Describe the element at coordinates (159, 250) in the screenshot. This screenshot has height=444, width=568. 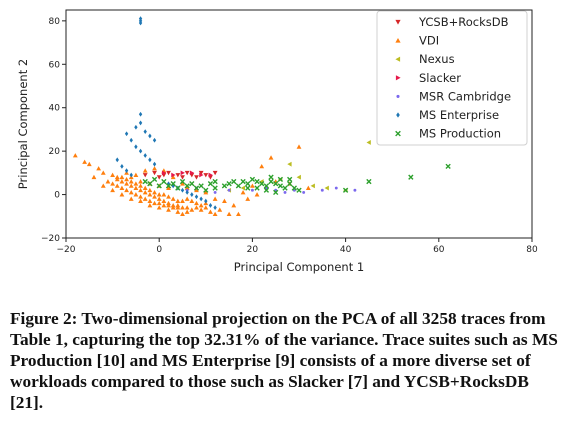
I see `x-tick-label: 0` at that location.